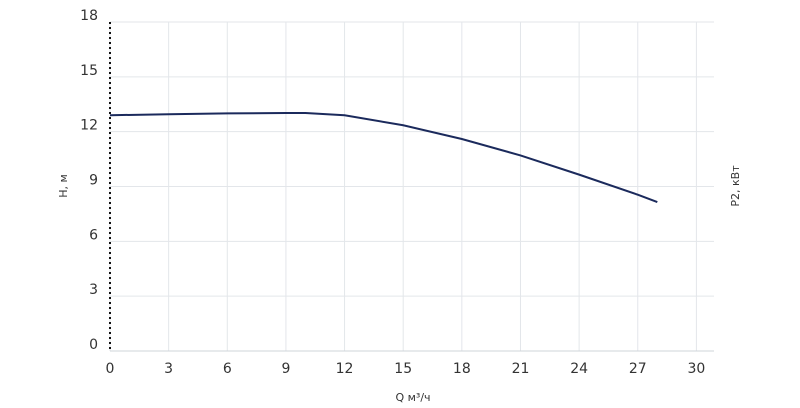 The image size is (800, 408). I want to click on y-tick-label: 3, so click(93, 290).